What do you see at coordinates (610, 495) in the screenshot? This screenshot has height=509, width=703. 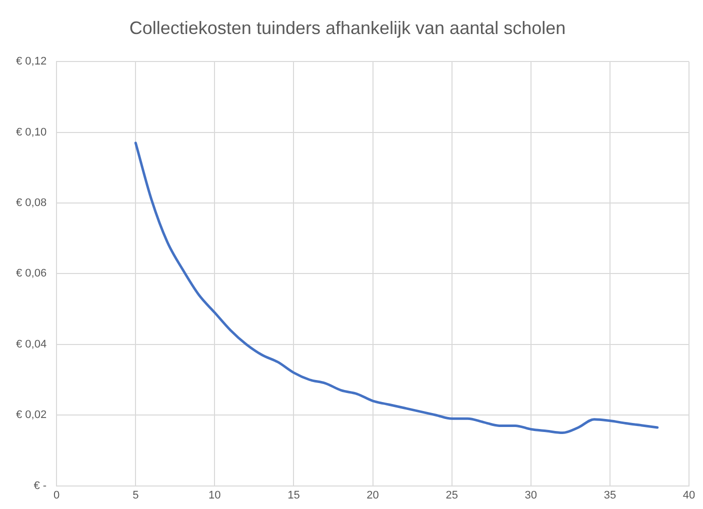 I see `x-tick-label: 35` at bounding box center [610, 495].